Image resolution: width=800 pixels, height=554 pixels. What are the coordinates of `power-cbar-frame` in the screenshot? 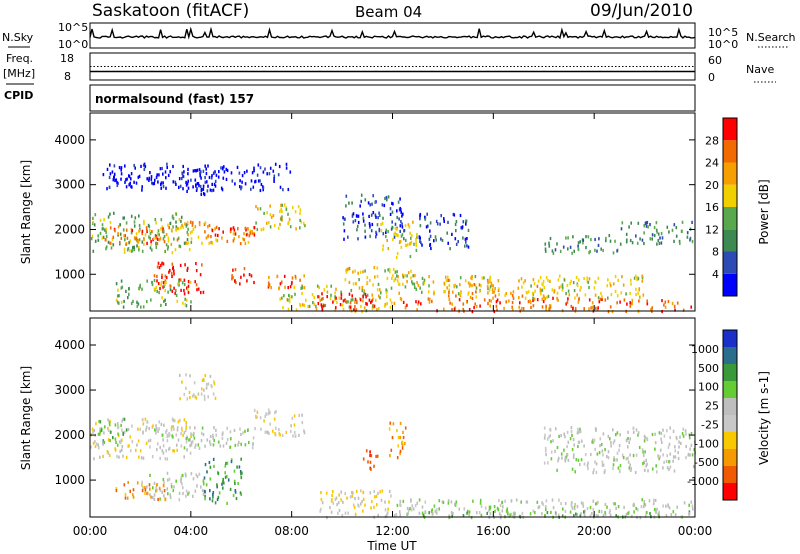 It's located at (730, 207).